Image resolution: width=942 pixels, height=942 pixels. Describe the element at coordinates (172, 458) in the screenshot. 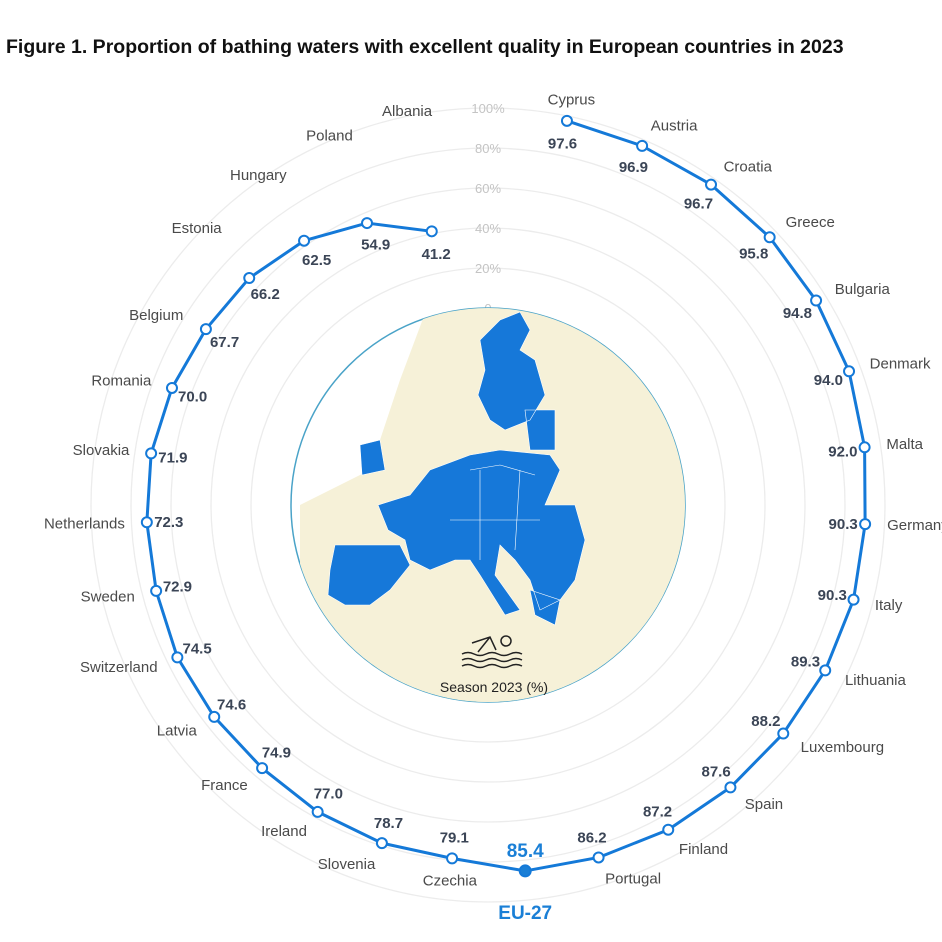

I see `value-label: 71.9` at that location.